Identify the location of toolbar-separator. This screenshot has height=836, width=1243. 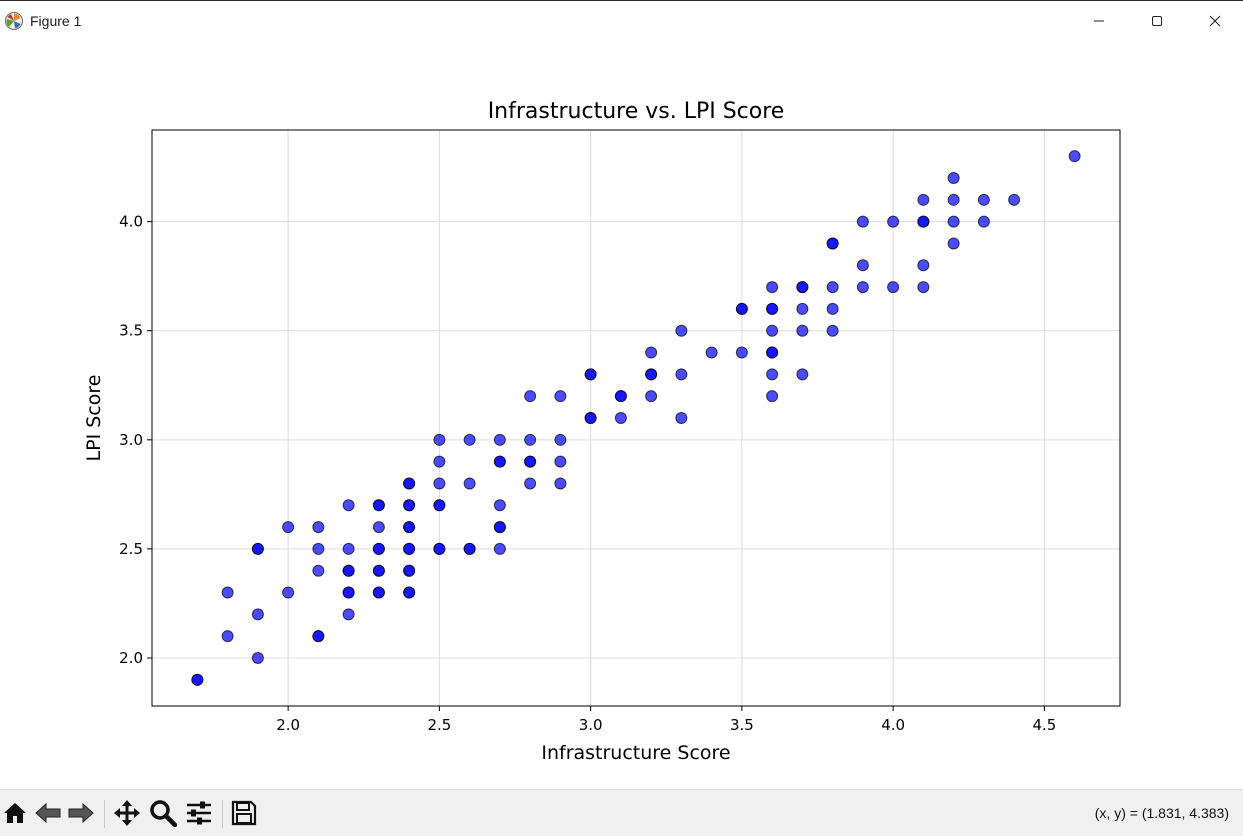
(104, 814).